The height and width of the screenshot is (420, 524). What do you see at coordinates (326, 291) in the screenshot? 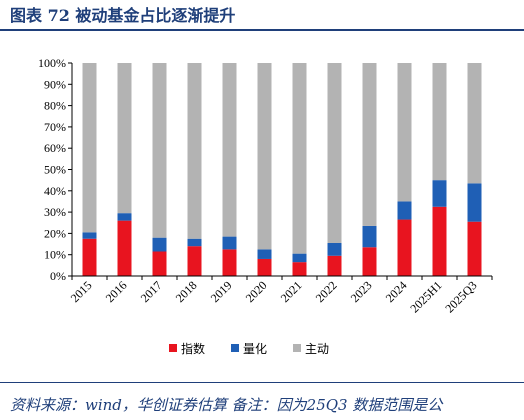
I see `x-tick-label: 2022` at bounding box center [326, 291].